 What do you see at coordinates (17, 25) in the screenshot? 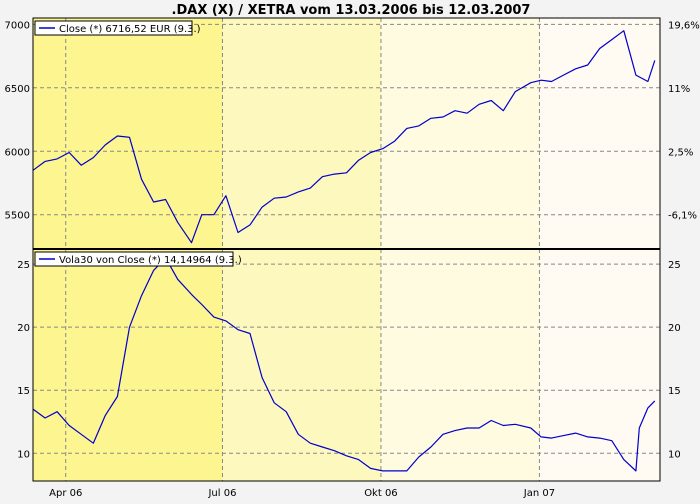
I see `panel1-ytick-left-label: 7000` at bounding box center [17, 25].